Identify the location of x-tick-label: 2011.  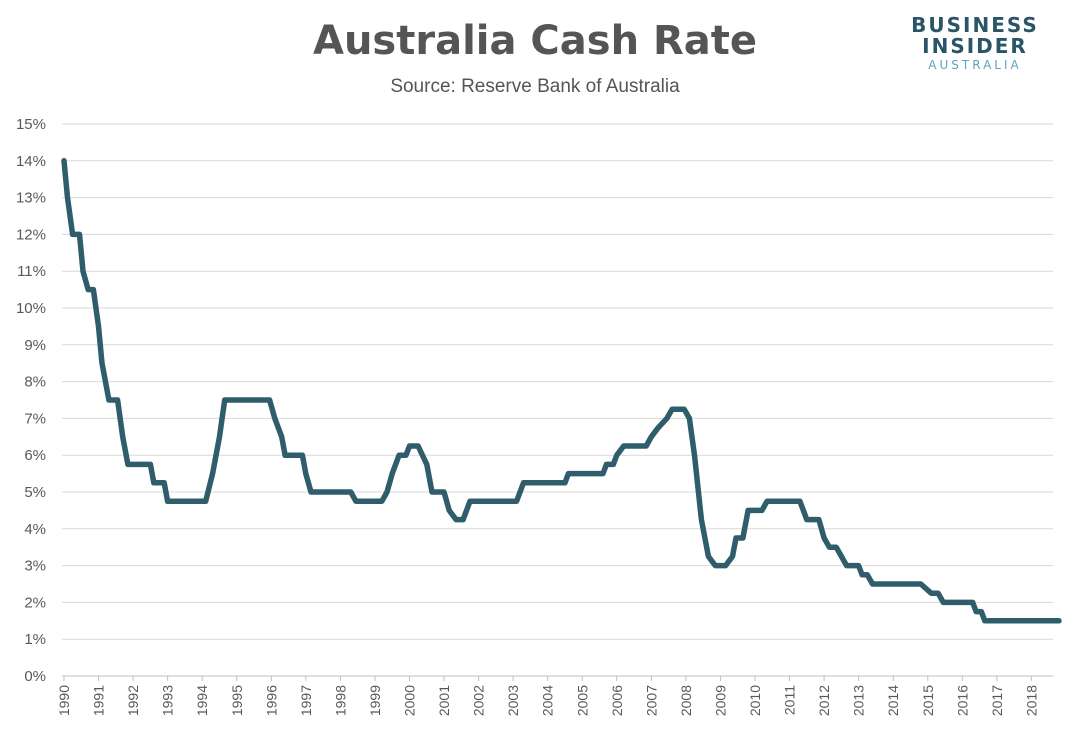
(790, 700).